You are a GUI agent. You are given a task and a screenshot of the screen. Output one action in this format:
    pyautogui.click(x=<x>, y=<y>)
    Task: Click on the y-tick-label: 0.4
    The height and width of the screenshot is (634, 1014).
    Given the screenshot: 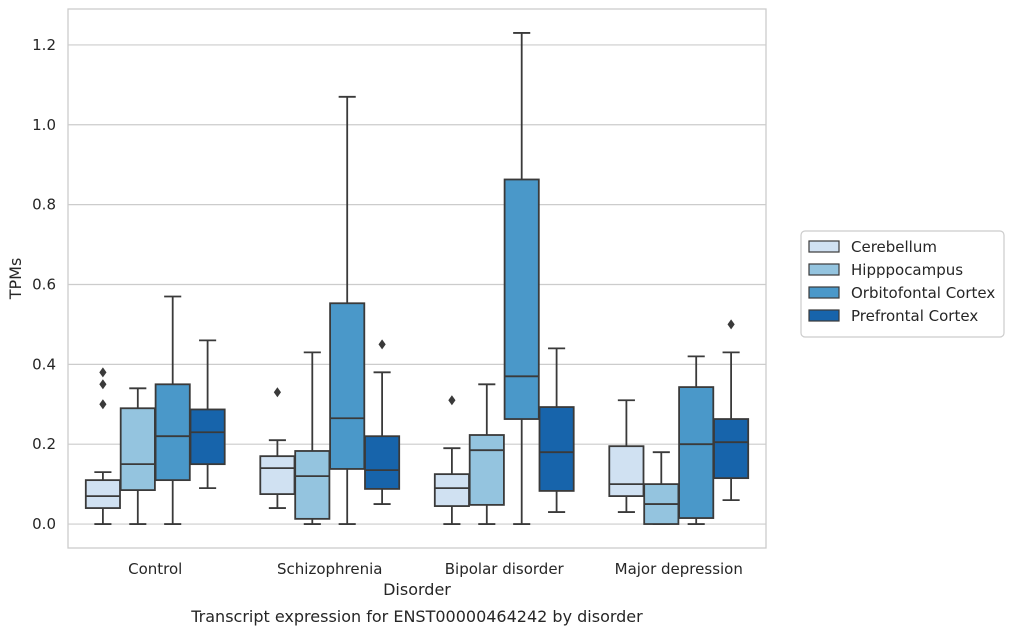 What is the action you would take?
    pyautogui.click(x=44, y=364)
    